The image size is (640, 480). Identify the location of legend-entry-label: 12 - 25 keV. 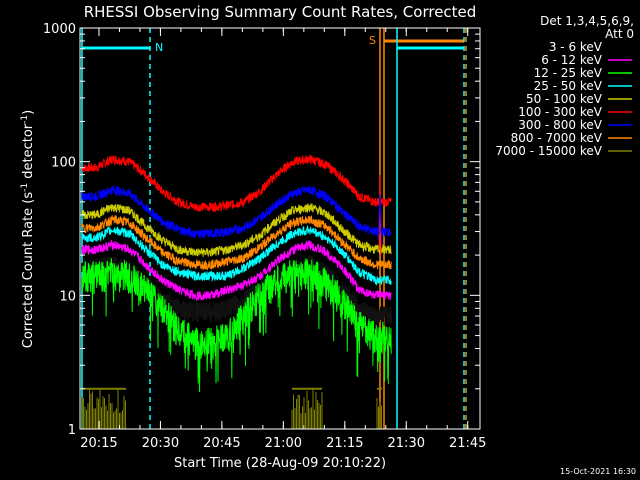
(568, 73).